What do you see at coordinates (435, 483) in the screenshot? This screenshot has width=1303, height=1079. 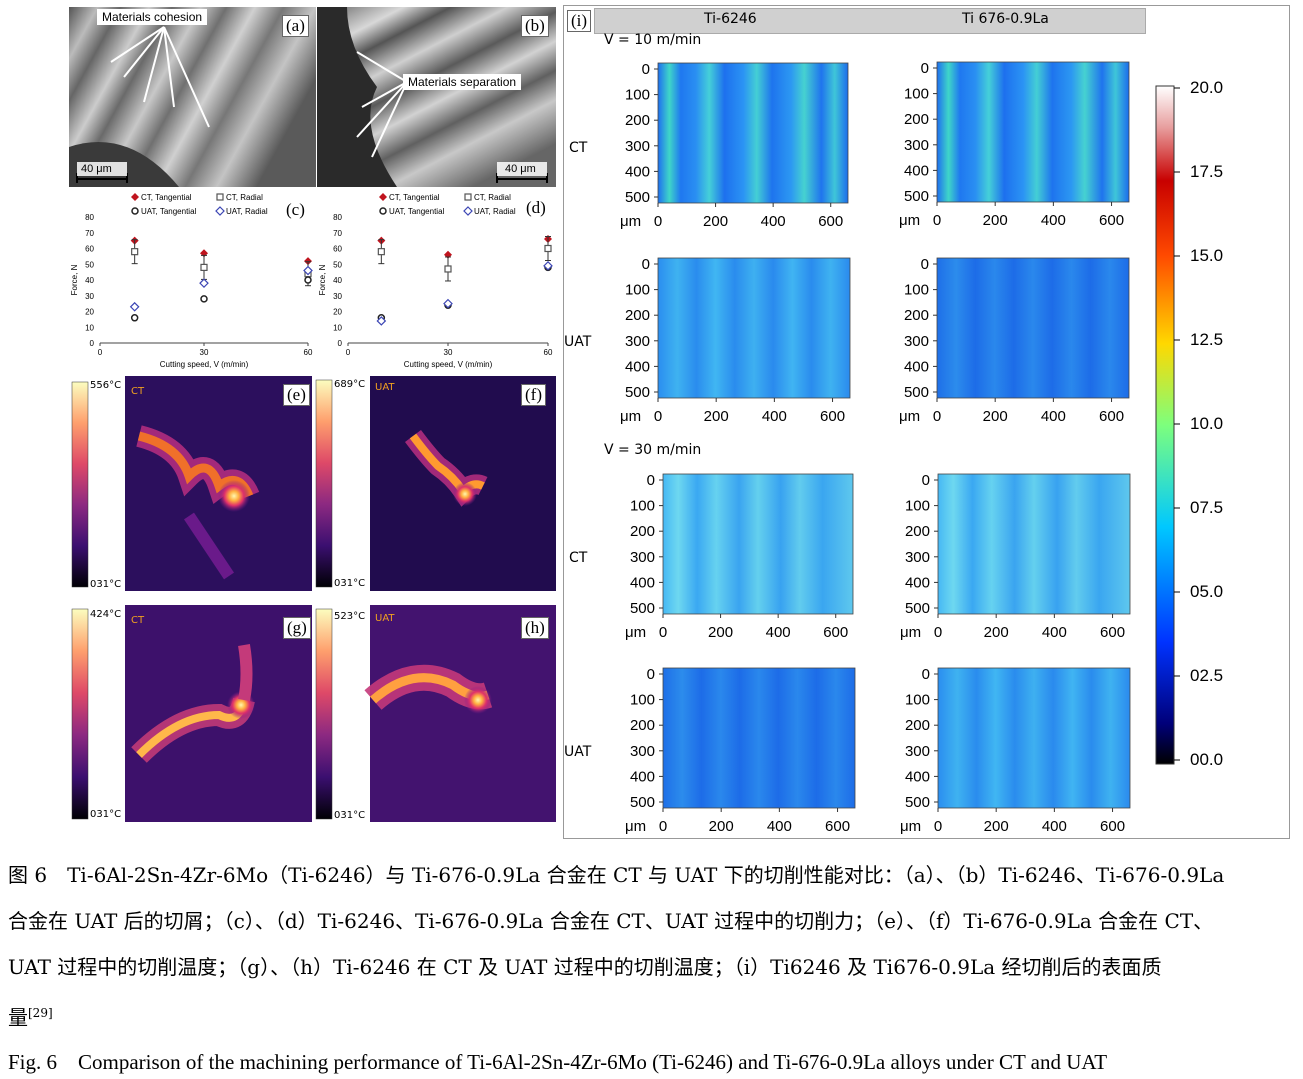 I see `thermal-image-f` at bounding box center [435, 483].